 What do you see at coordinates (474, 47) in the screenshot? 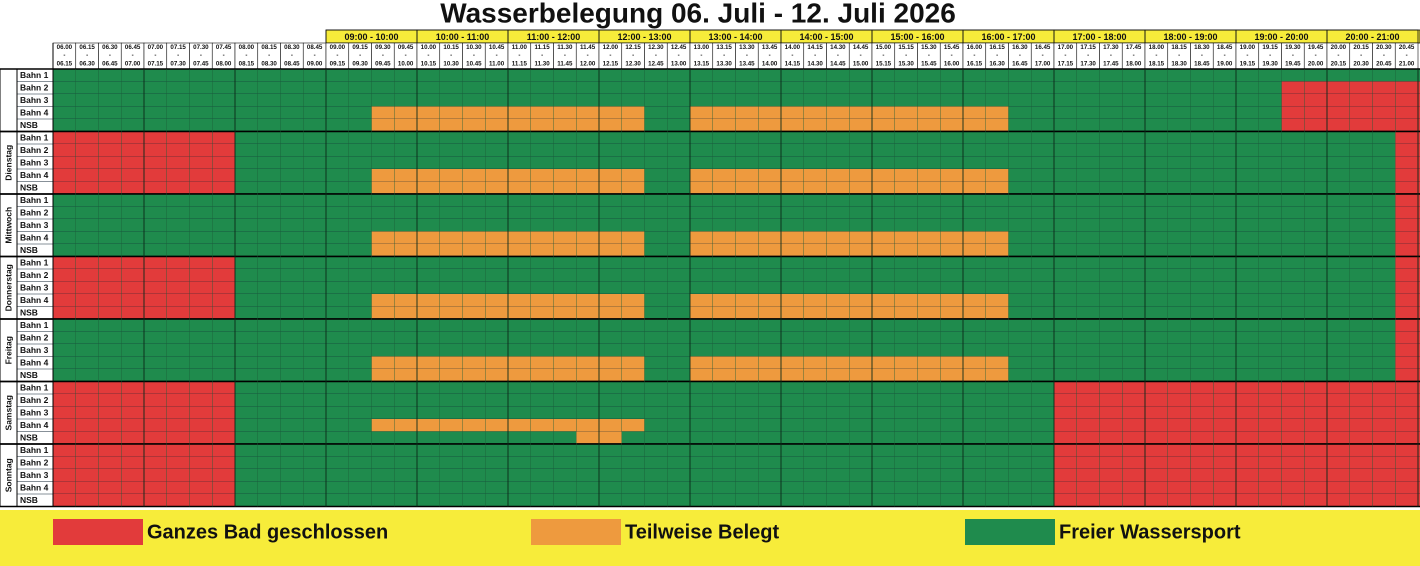
I see `slot-from: 10.30` at bounding box center [474, 47].